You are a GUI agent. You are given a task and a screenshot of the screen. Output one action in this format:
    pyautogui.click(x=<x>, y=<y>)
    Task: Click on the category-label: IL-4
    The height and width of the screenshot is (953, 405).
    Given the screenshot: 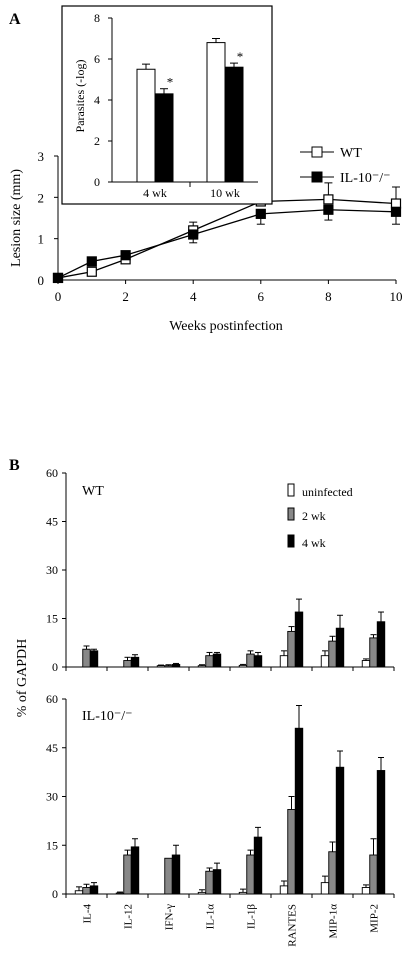 What is the action you would take?
    pyautogui.click(x=88, y=914)
    